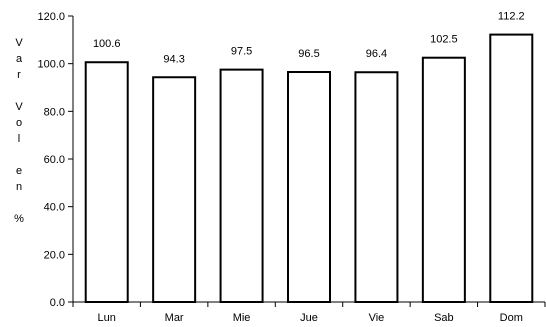 The width and height of the screenshot is (546, 327). Describe the element at coordinates (174, 318) in the screenshot. I see `x-tick-label-mar: Mar` at that location.